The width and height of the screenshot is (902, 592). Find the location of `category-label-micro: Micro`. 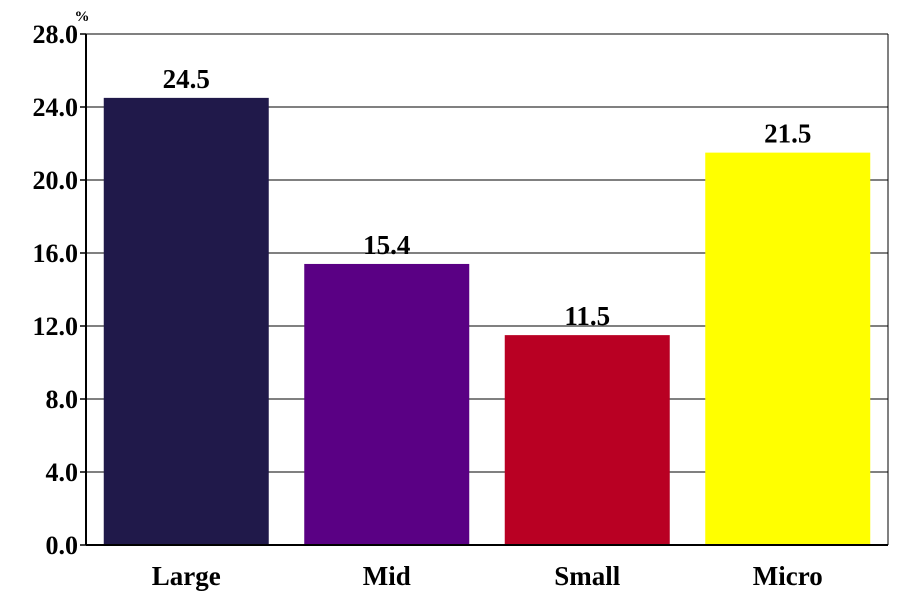

category-label-micro: Micro is located at coordinates (788, 576).